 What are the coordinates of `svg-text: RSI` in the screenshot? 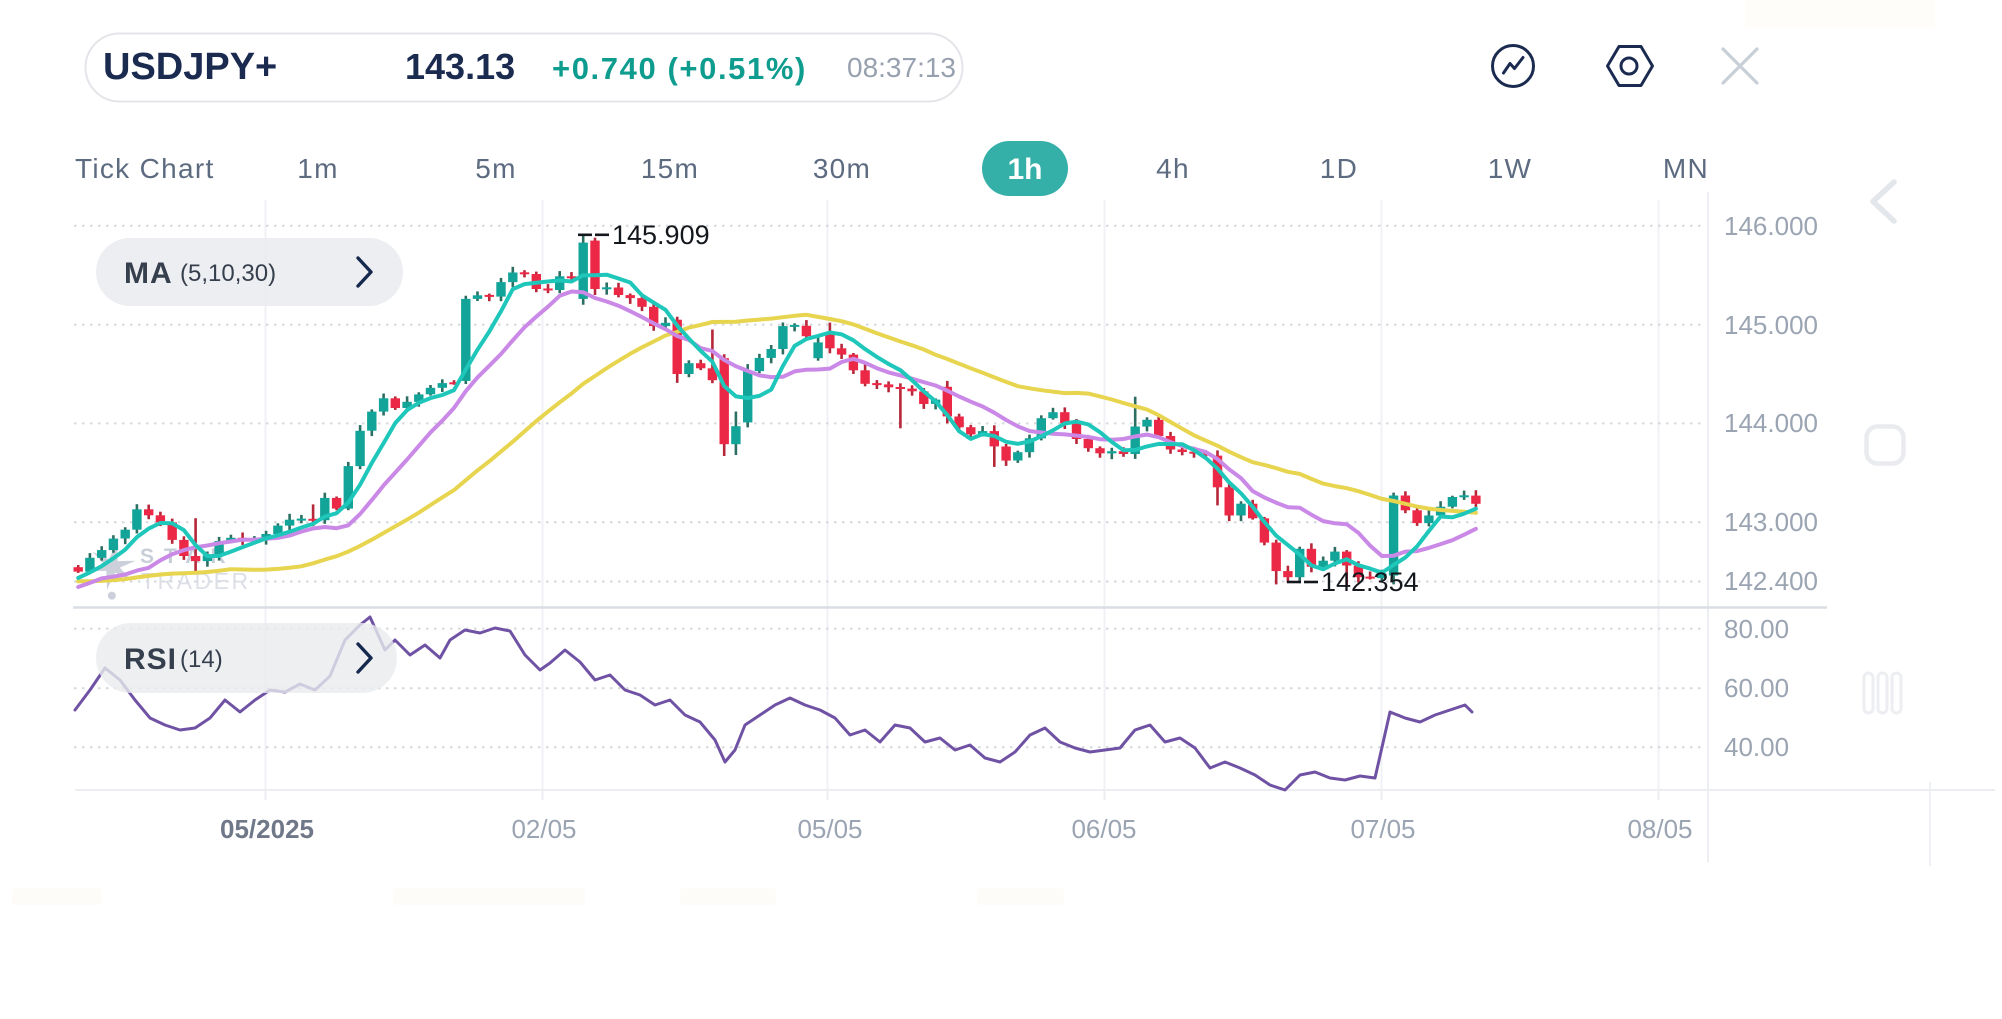 It's located at (150, 659).